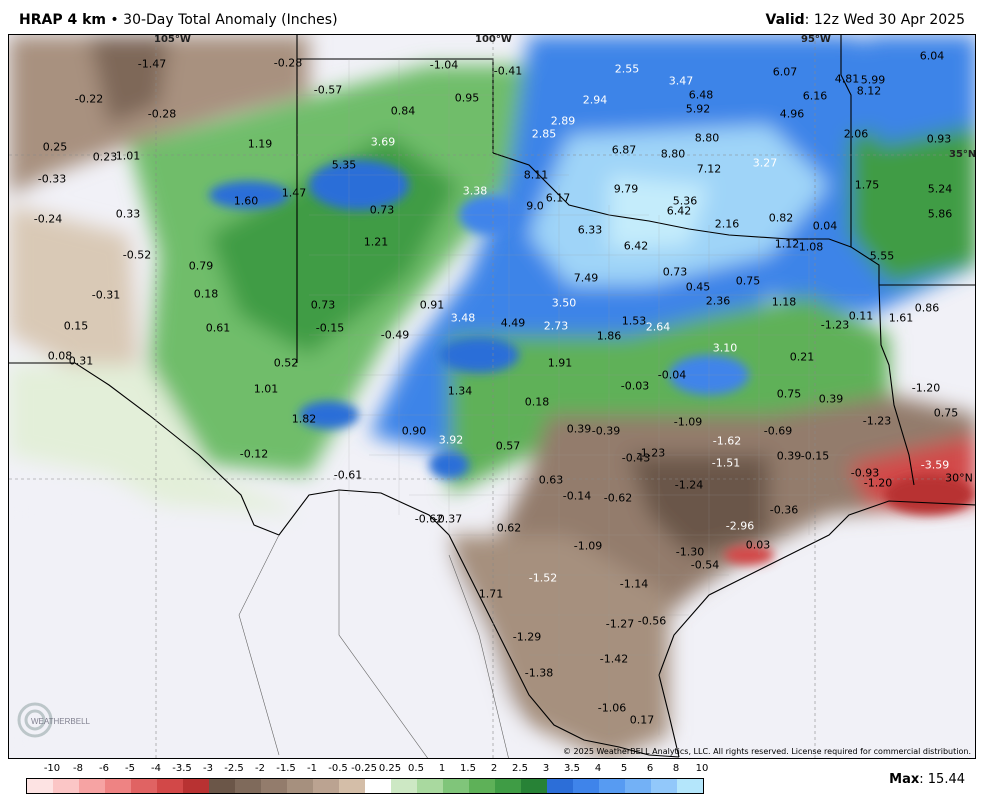 Image resolution: width=984 pixels, height=808 pixels. Describe the element at coordinates (156, 768) in the screenshot. I see `legend-tick-label: -4` at that location.